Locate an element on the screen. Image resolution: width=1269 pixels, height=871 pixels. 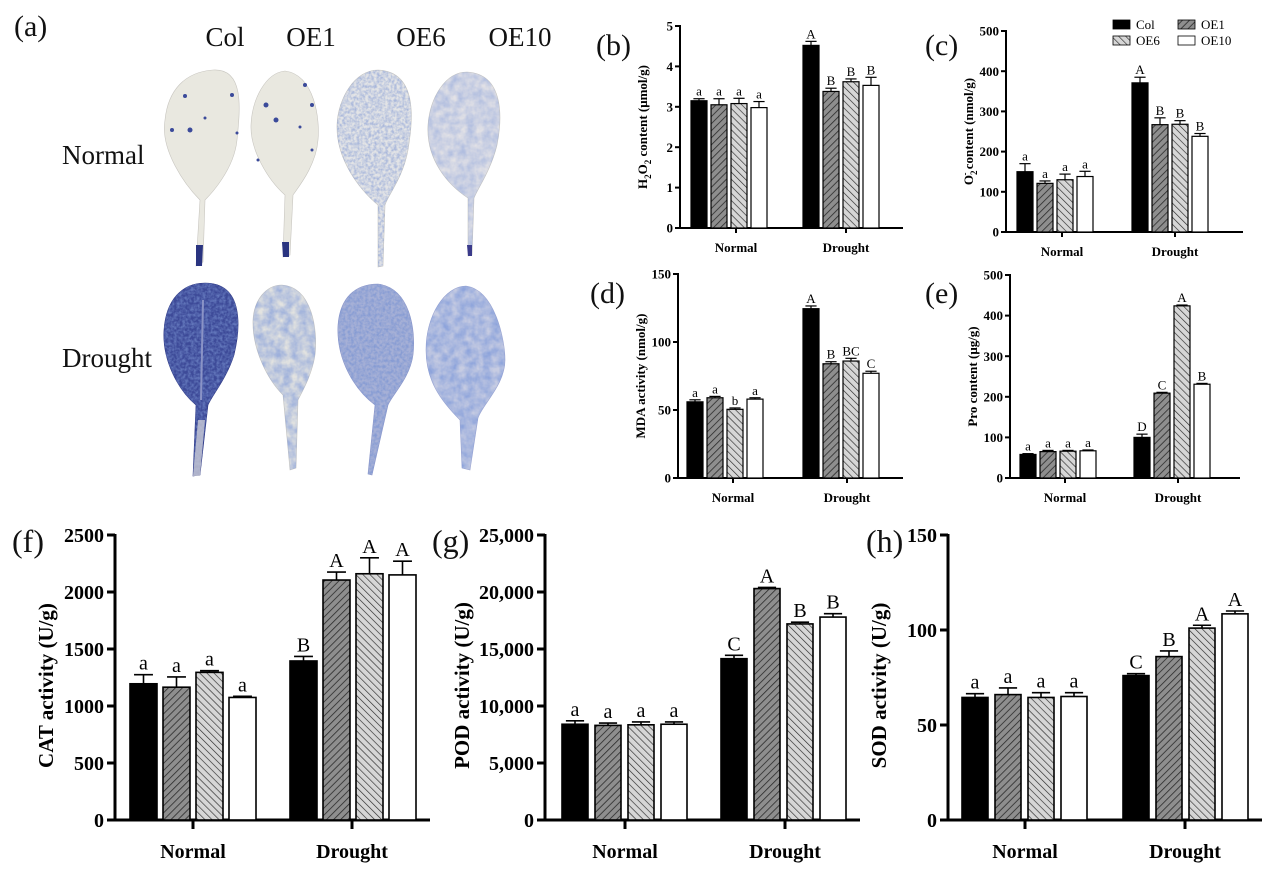
y-tick-label: 2500 is located at coordinates (84, 536).